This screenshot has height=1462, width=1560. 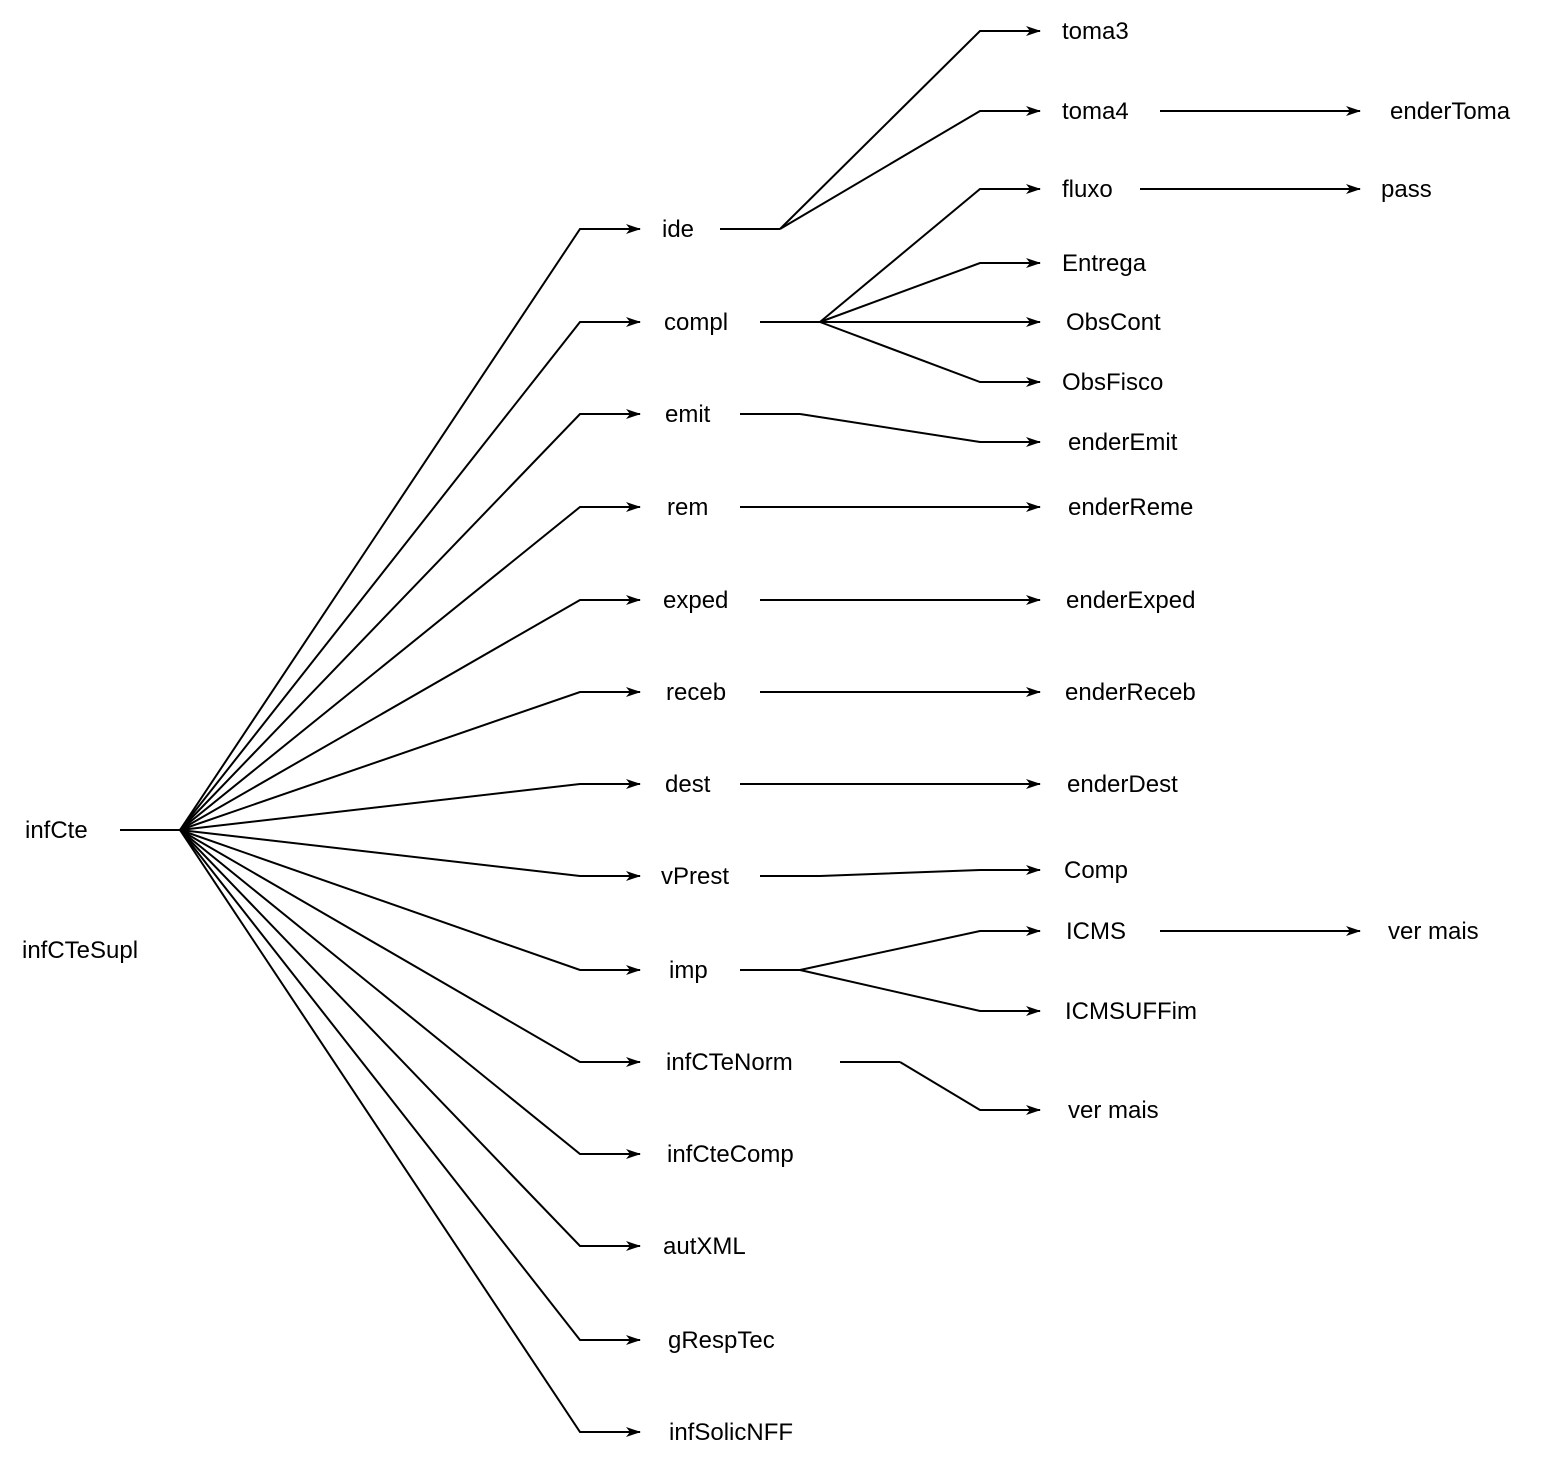 What do you see at coordinates (696, 322) in the screenshot?
I see `node-compl: compl` at bounding box center [696, 322].